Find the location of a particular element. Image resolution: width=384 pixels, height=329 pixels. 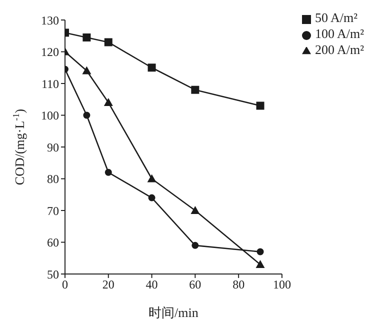

y-tick-label: 130 is located at coordinates (50, 20).